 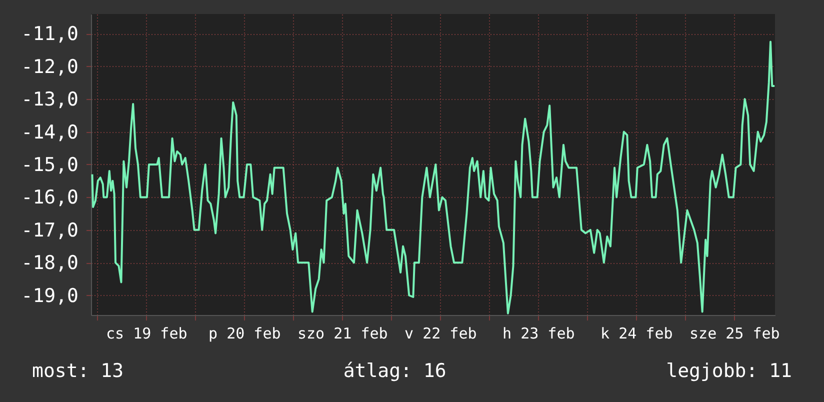 What do you see at coordinates (49, 67) in the screenshot?
I see `y-tick-label: -12,0` at bounding box center [49, 67].